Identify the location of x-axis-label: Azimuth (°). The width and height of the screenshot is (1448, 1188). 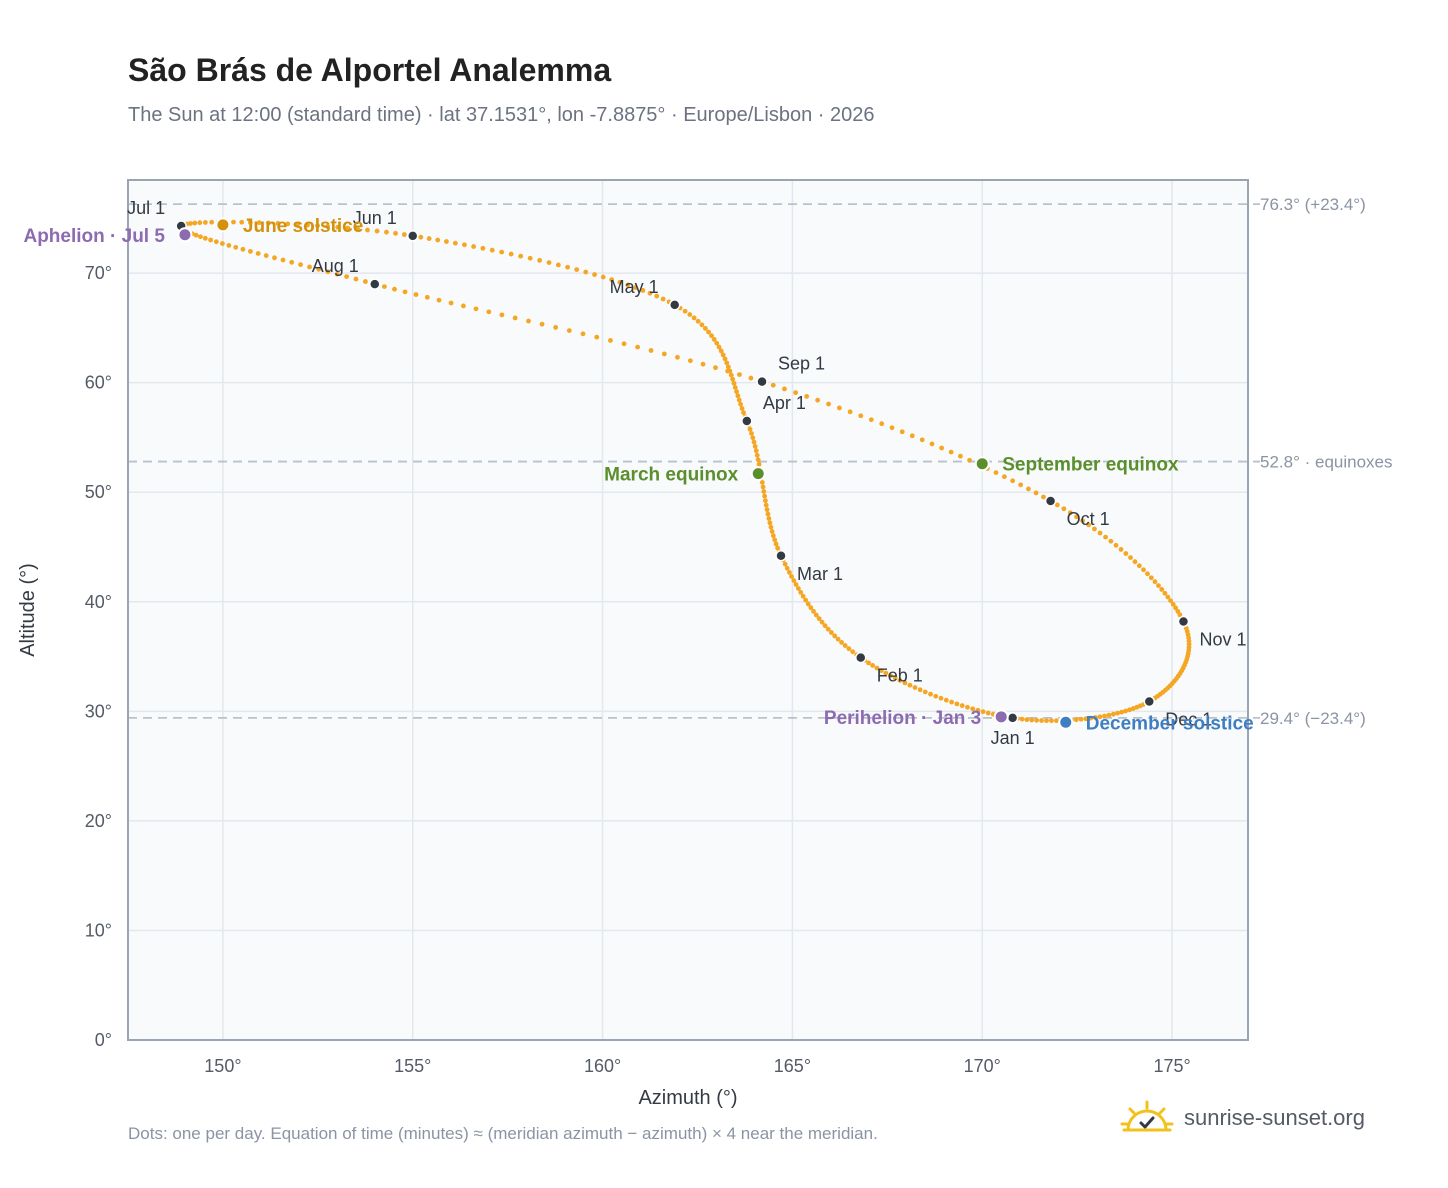
(687, 1098).